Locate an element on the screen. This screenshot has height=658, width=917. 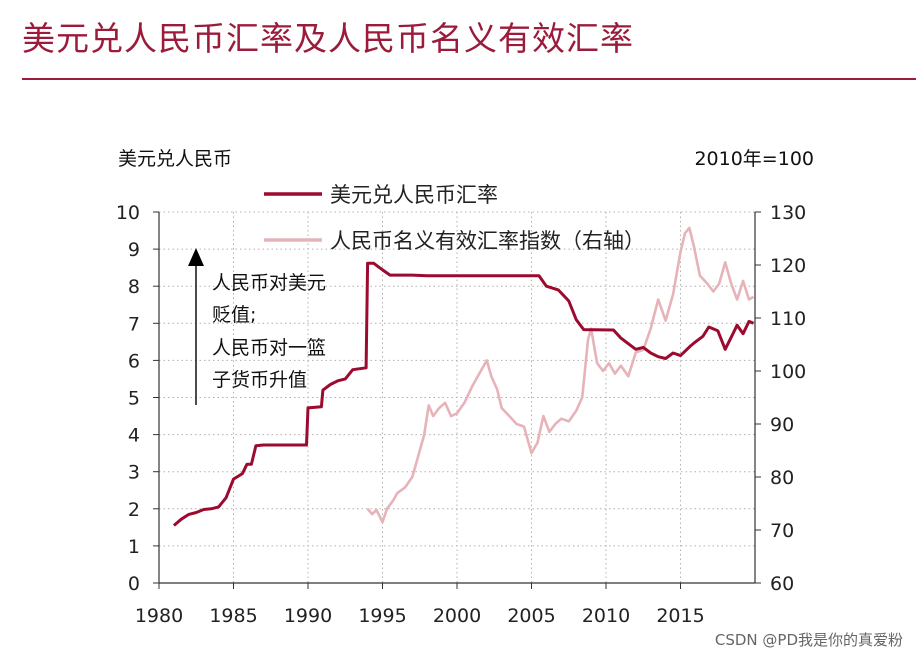
y-right-tick-label: 80 is located at coordinates (782, 478).